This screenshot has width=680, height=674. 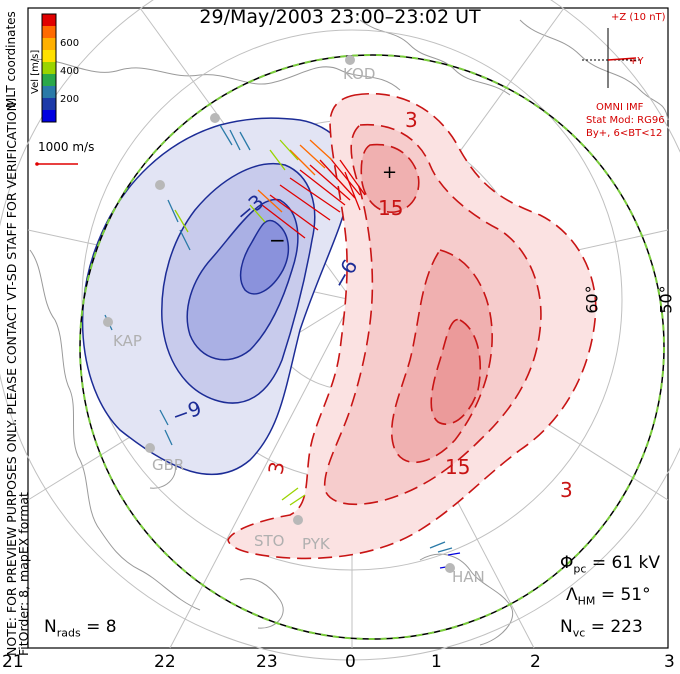 What do you see at coordinates (50, 627) in the screenshot?
I see `nrads-symbol: N` at bounding box center [50, 627].